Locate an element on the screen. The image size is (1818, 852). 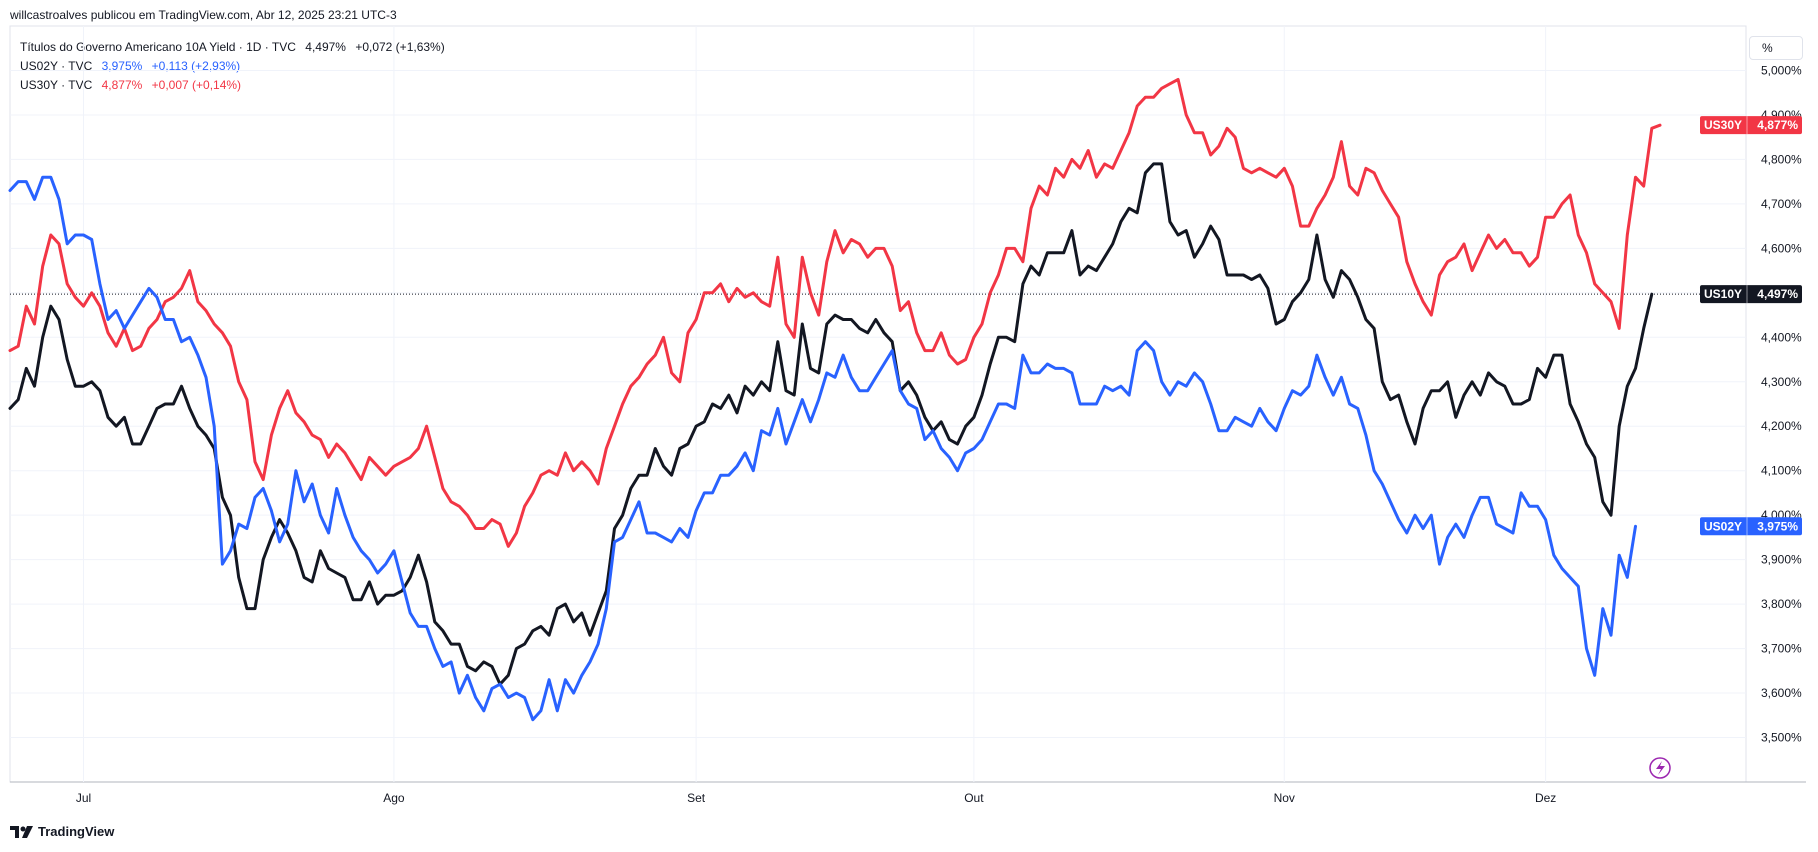
y-tick-label: 5,000% is located at coordinates (1781, 70).